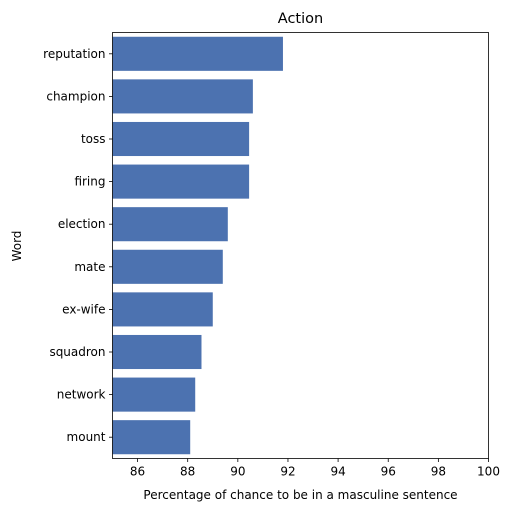  I want to click on y-tick-label: reputation, so click(74, 54).